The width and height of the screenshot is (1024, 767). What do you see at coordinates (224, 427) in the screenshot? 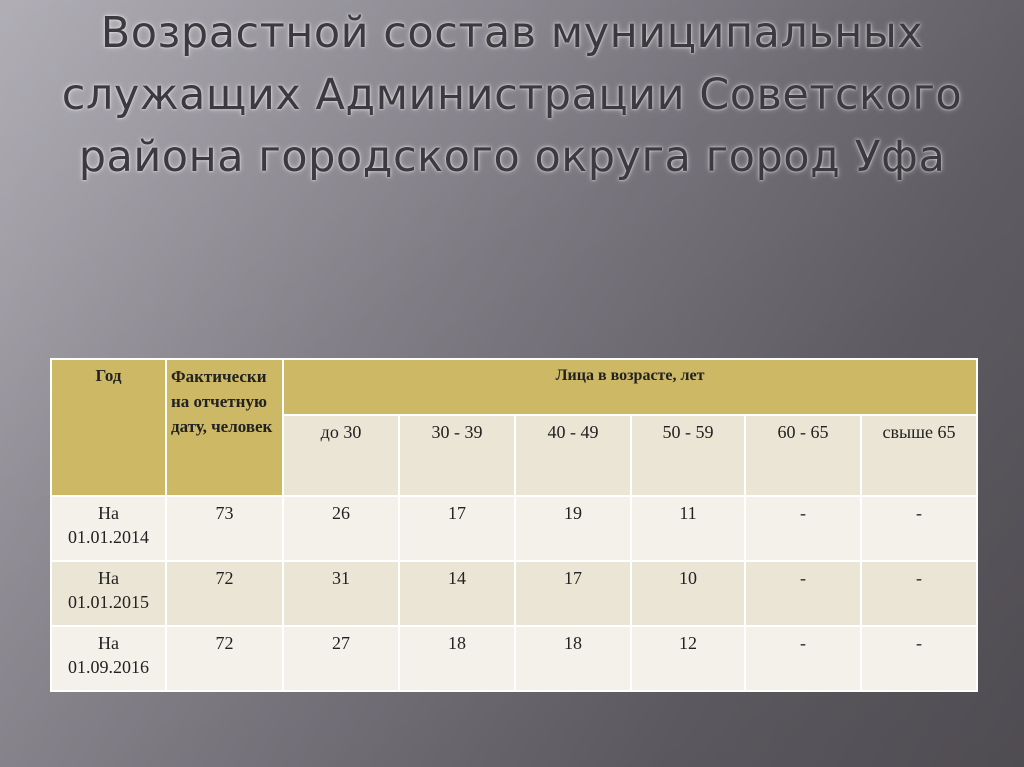
I see `header-actual: Фактически на отчетную дату, человек` at bounding box center [224, 427].